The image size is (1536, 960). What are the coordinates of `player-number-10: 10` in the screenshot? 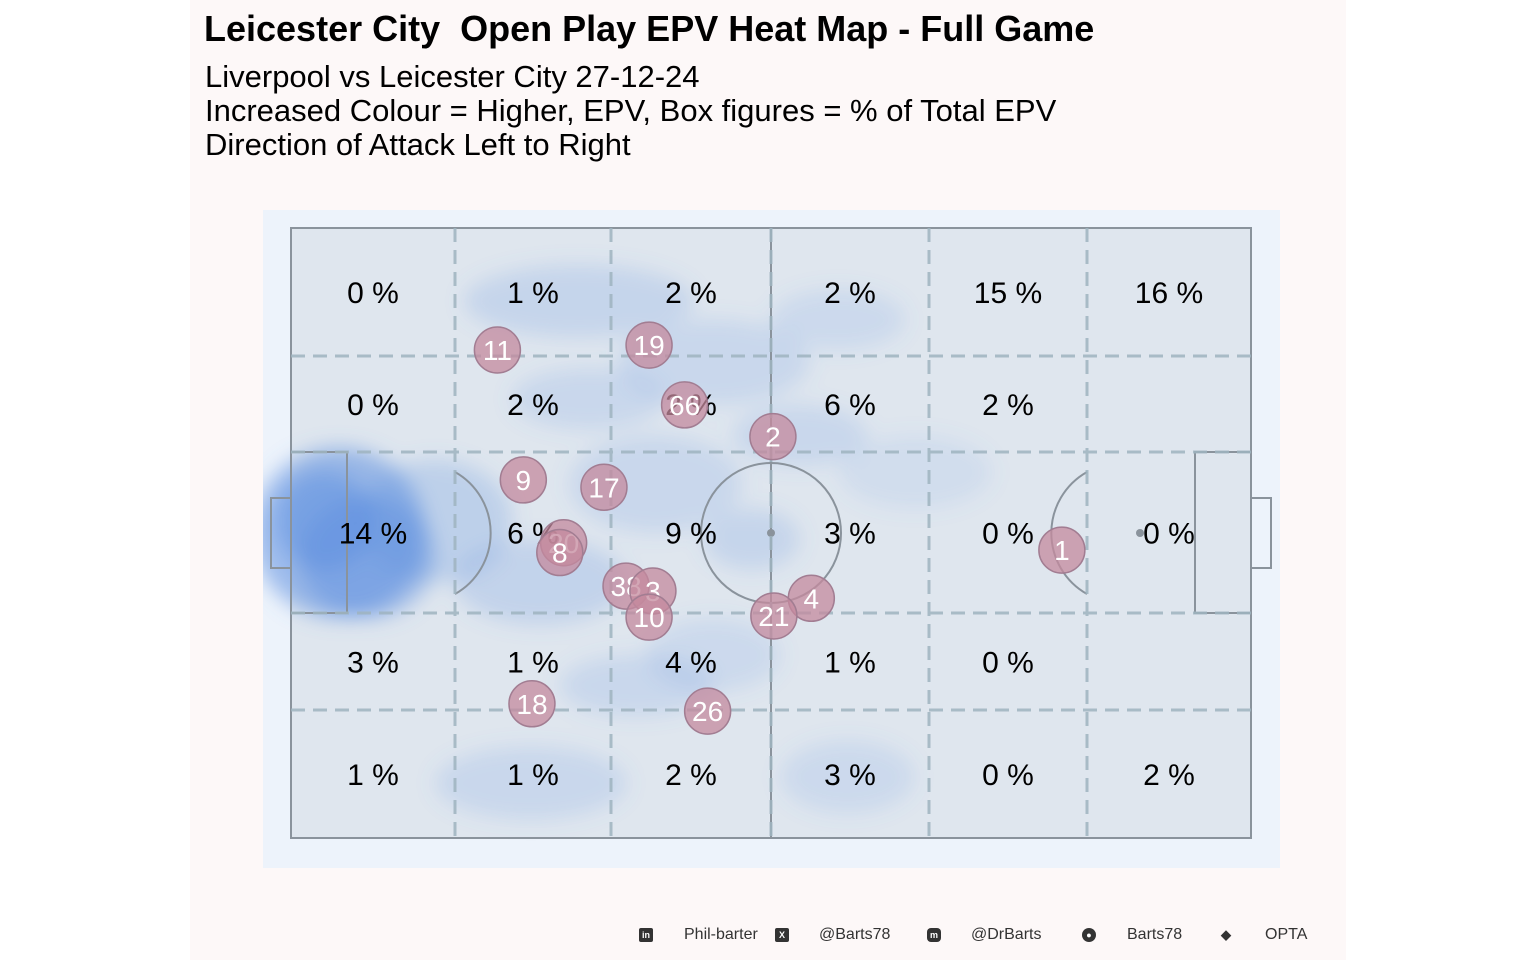 It's located at (649, 617).